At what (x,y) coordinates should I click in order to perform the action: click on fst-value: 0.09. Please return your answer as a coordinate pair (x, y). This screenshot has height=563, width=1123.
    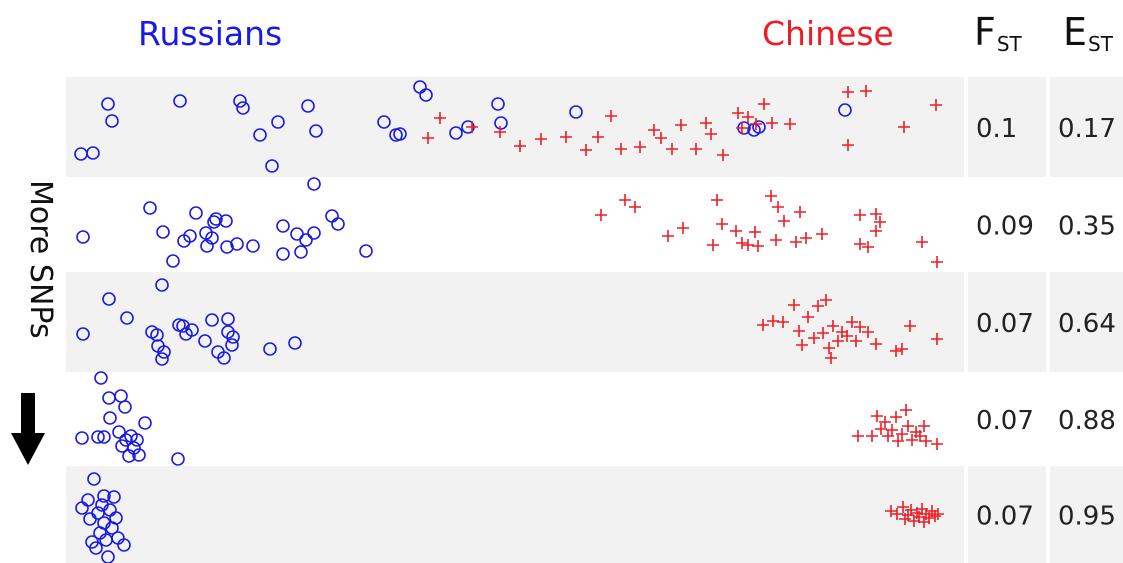
    Looking at the image, I should click on (1005, 227).